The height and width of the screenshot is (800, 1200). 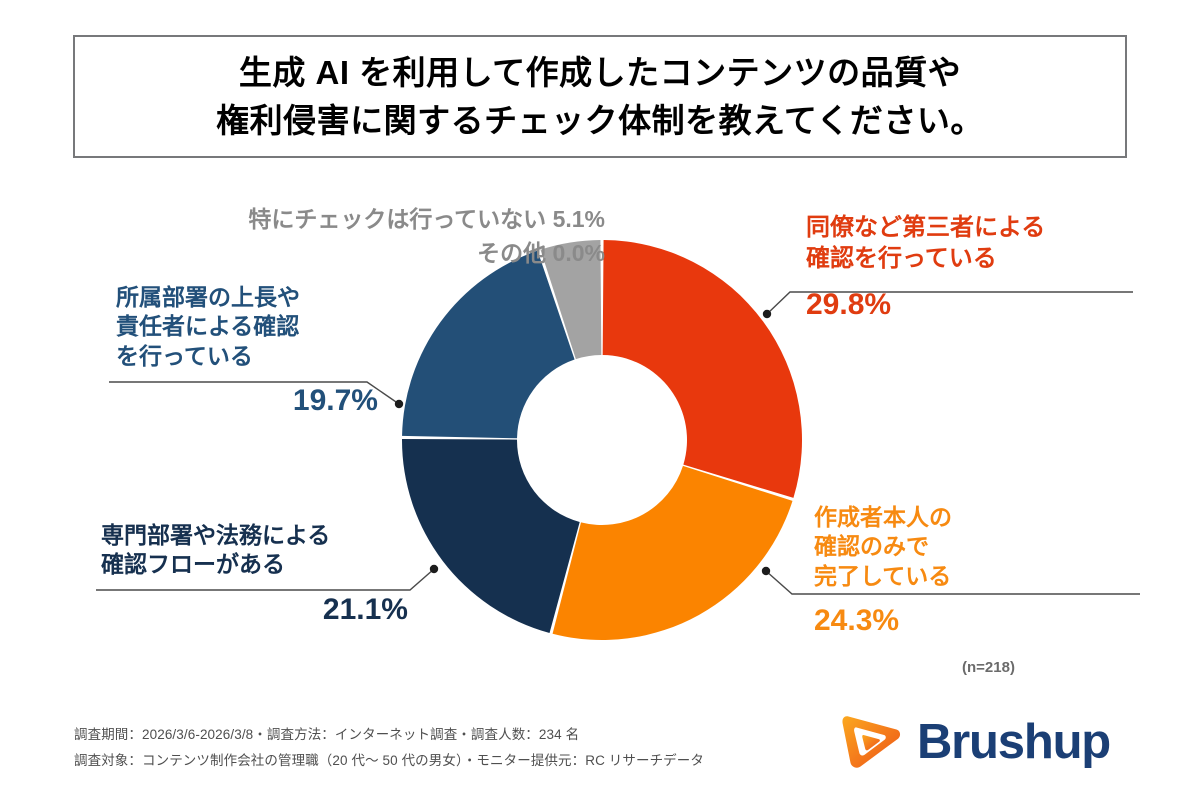 What do you see at coordinates (193, 564) in the screenshot?
I see `callout-legal-flow-line-2: 確認フローがある` at bounding box center [193, 564].